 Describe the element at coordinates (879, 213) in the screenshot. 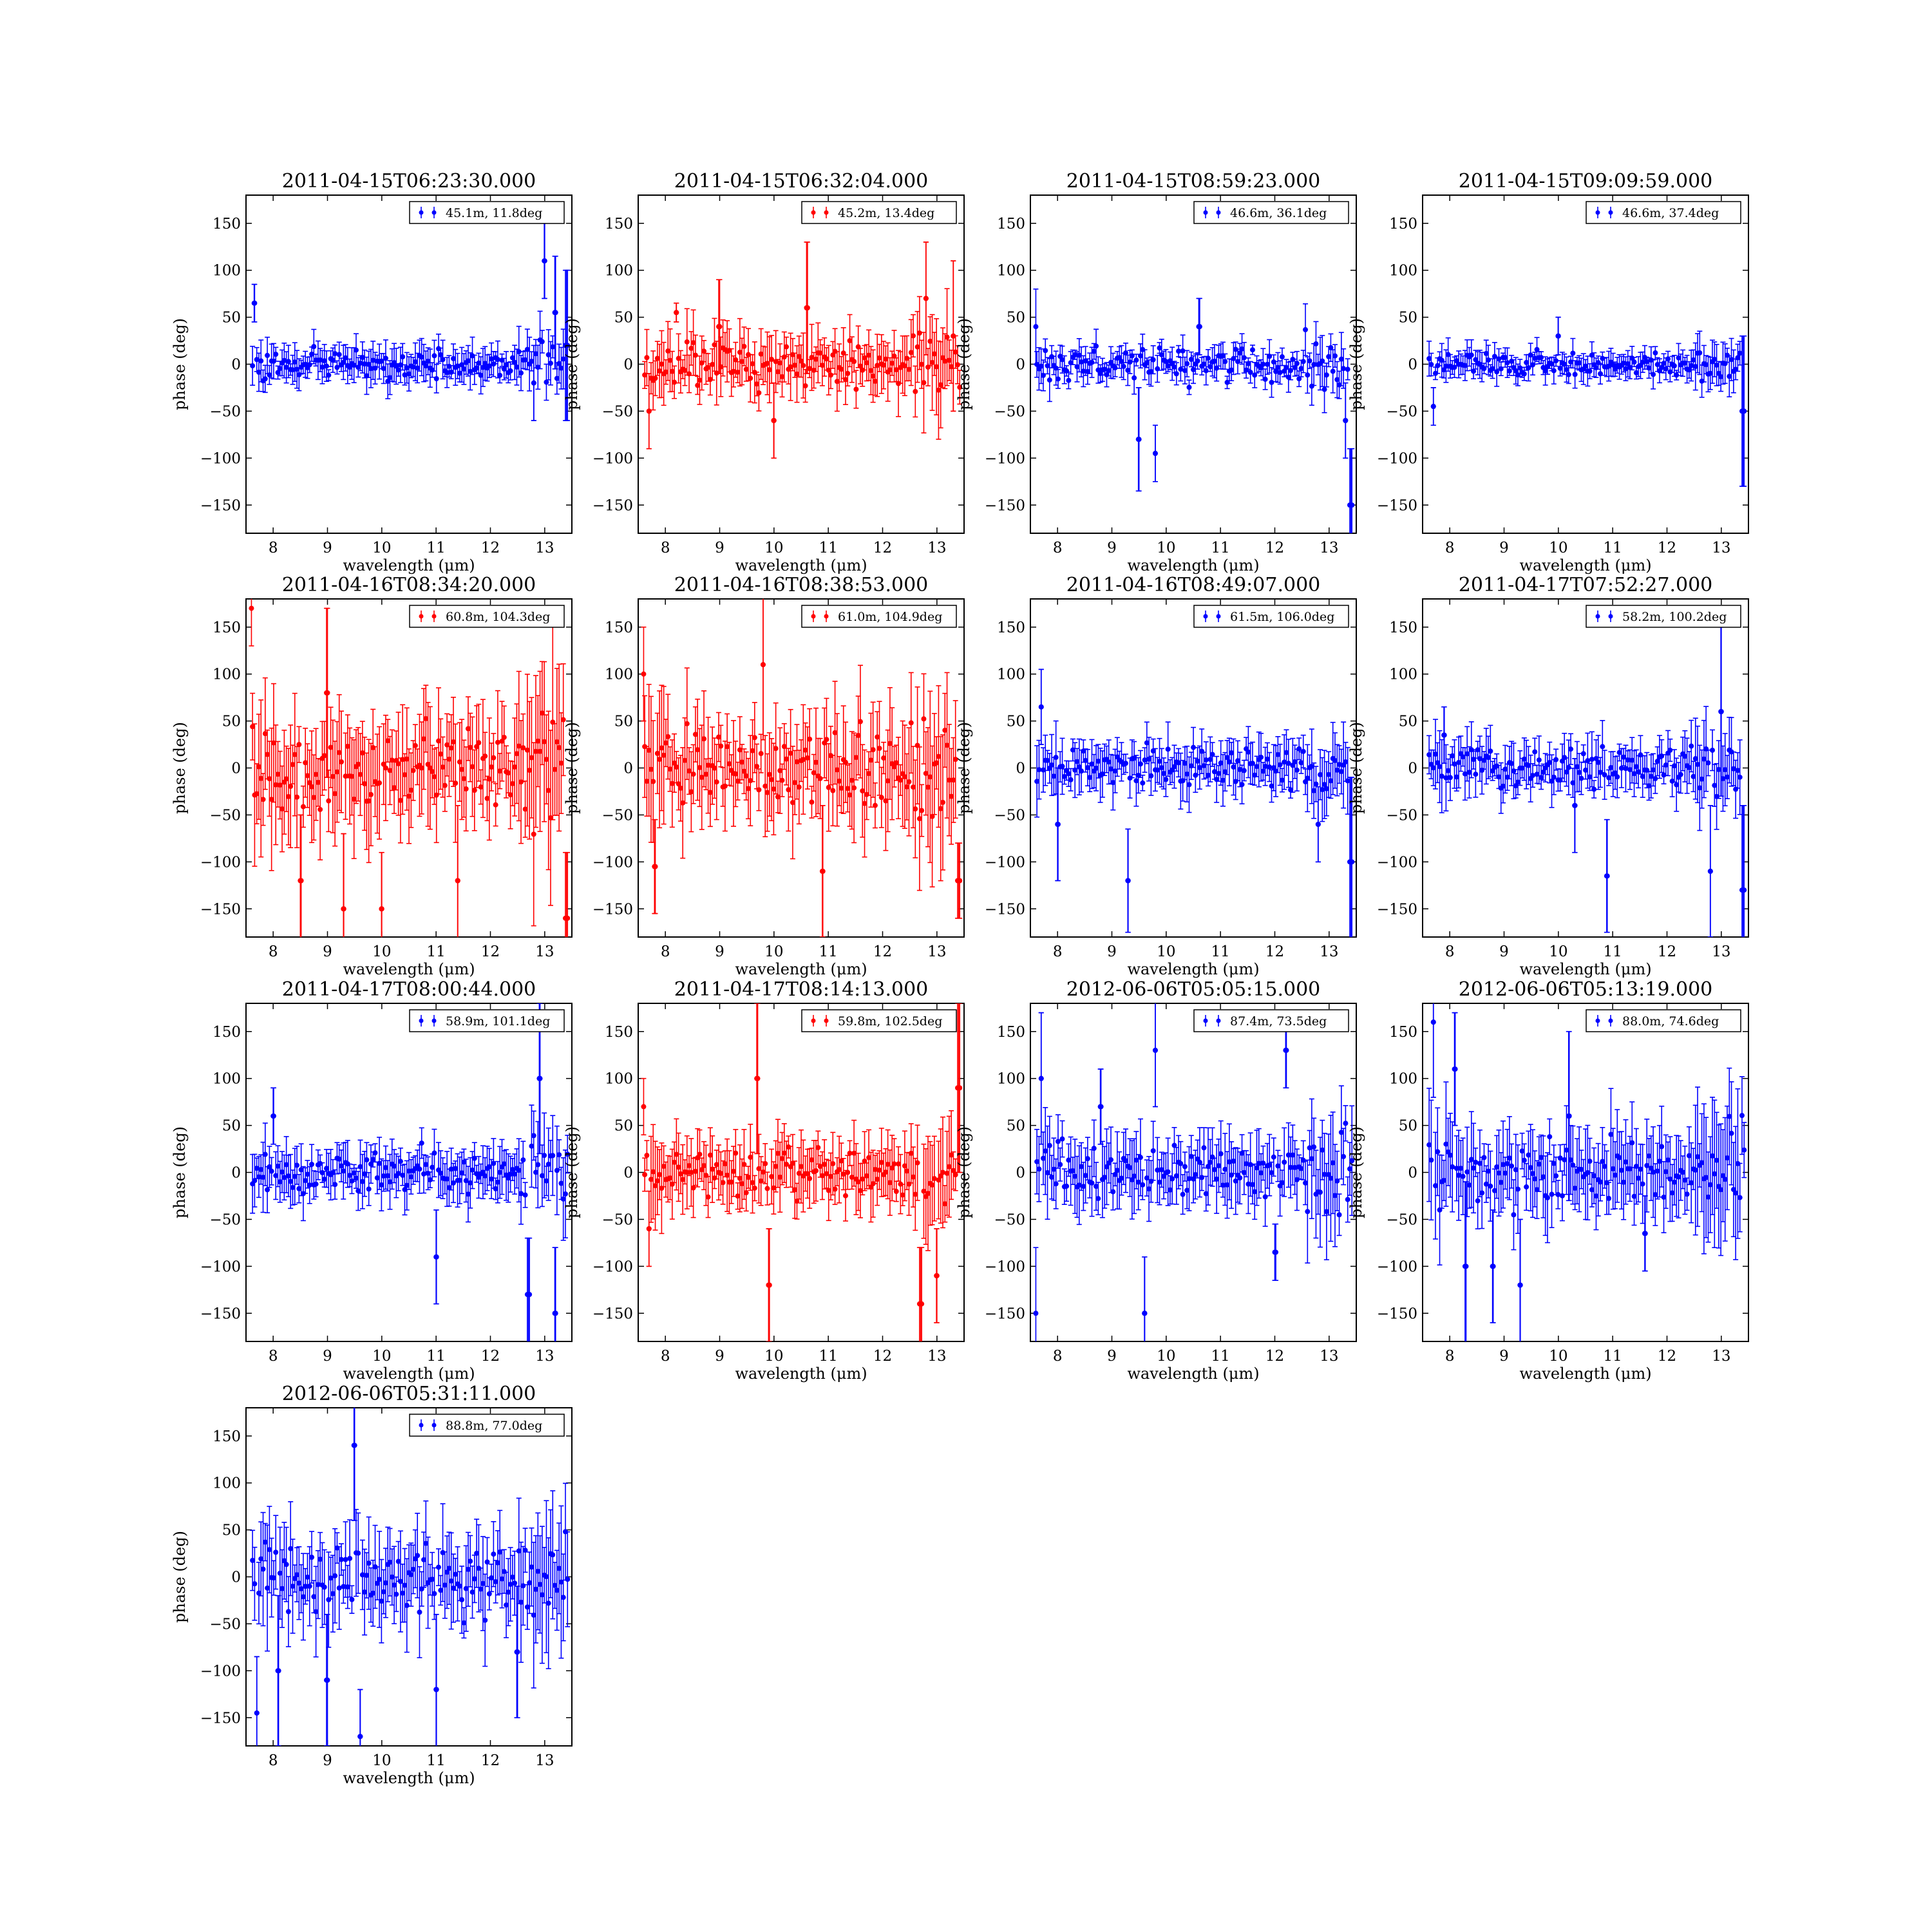

I see `legend: 45.2m, 13.4deg` at that location.